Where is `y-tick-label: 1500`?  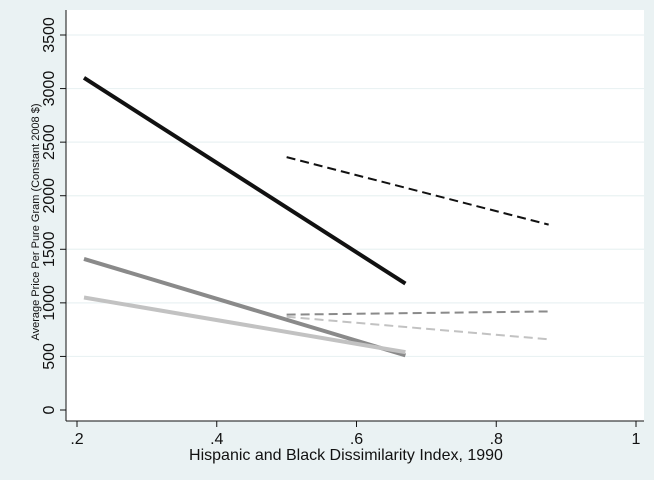 y-tick-label: 1500 is located at coordinates (49, 249).